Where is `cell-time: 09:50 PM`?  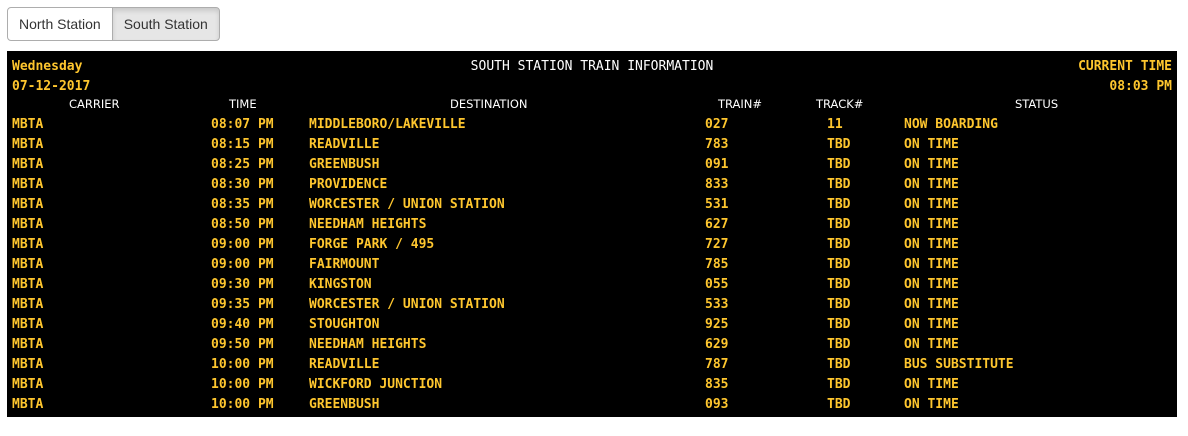 cell-time: 09:50 PM is located at coordinates (242, 344).